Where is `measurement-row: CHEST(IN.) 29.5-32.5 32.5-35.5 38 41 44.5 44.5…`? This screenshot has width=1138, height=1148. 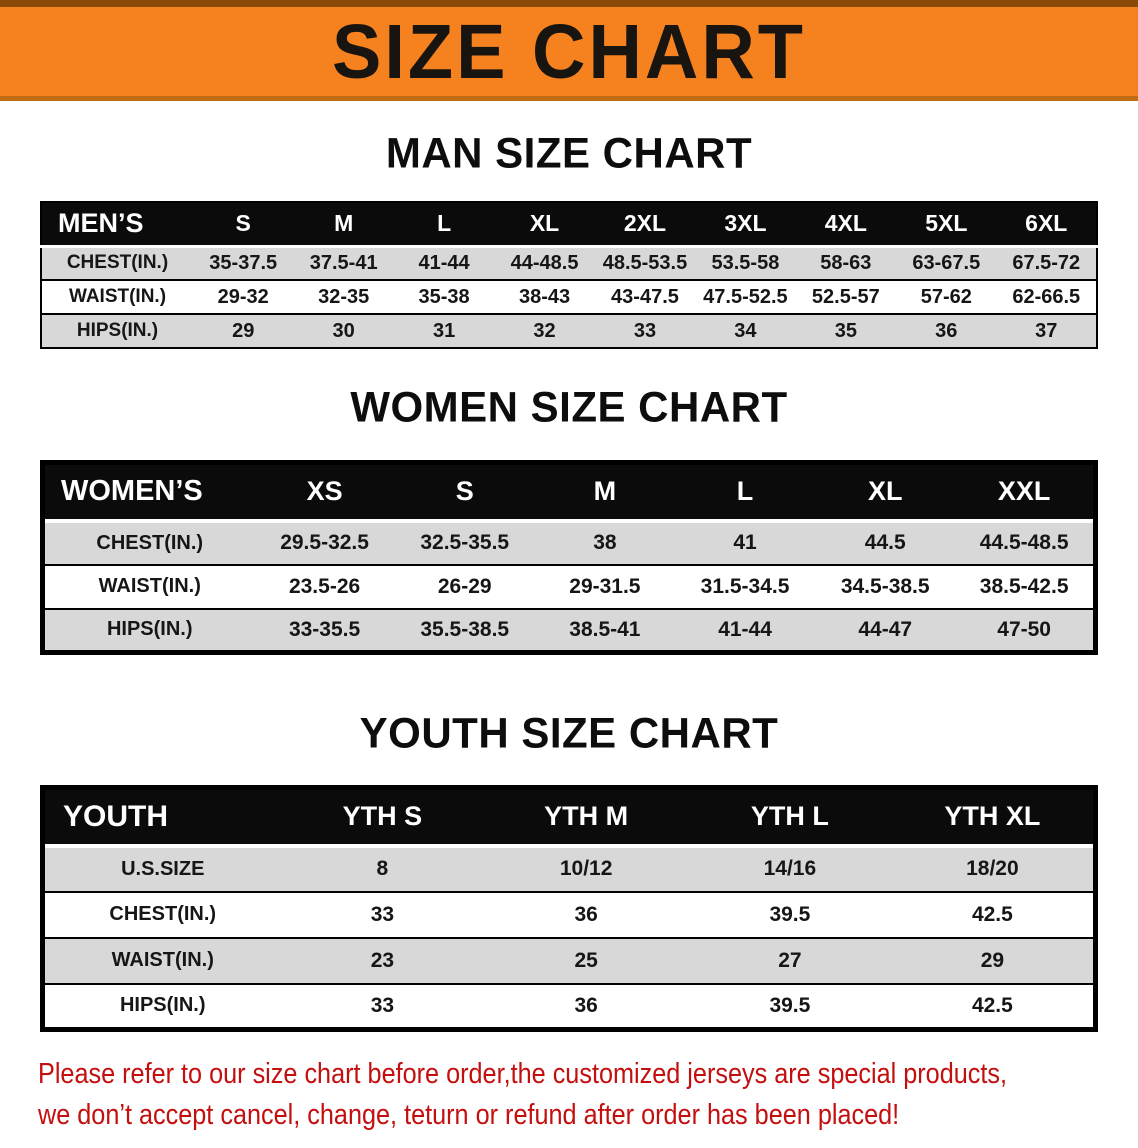 measurement-row: CHEST(IN.) 29.5-32.5 32.5-35.5 38 41 44.5 44.5… is located at coordinates (569, 542).